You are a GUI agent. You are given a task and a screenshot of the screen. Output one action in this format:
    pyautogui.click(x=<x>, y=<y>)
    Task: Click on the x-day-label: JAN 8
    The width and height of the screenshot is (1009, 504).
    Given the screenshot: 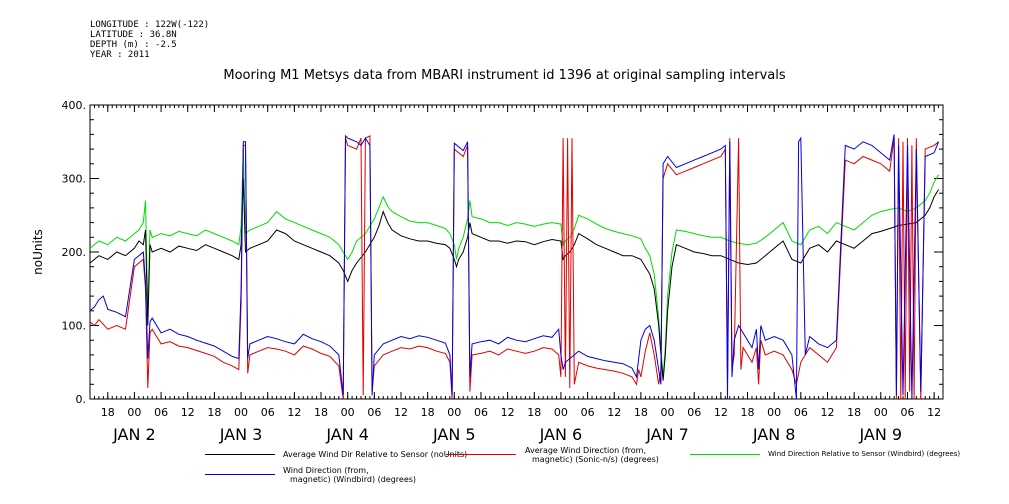 What is the action you would take?
    pyautogui.click(x=774, y=434)
    